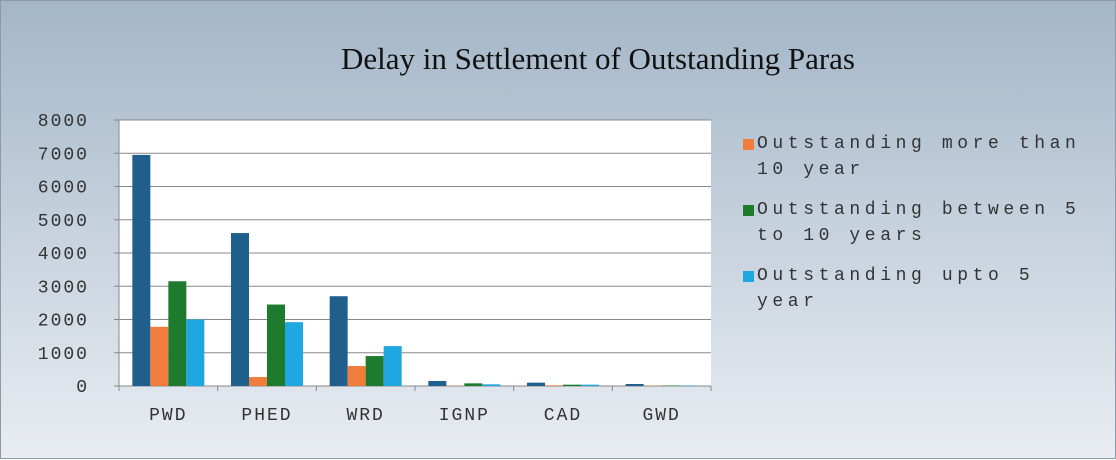 This screenshot has width=1116, height=460. I want to click on chart-title: Delay in Settlement of Outstanding Paras, so click(598, 58).